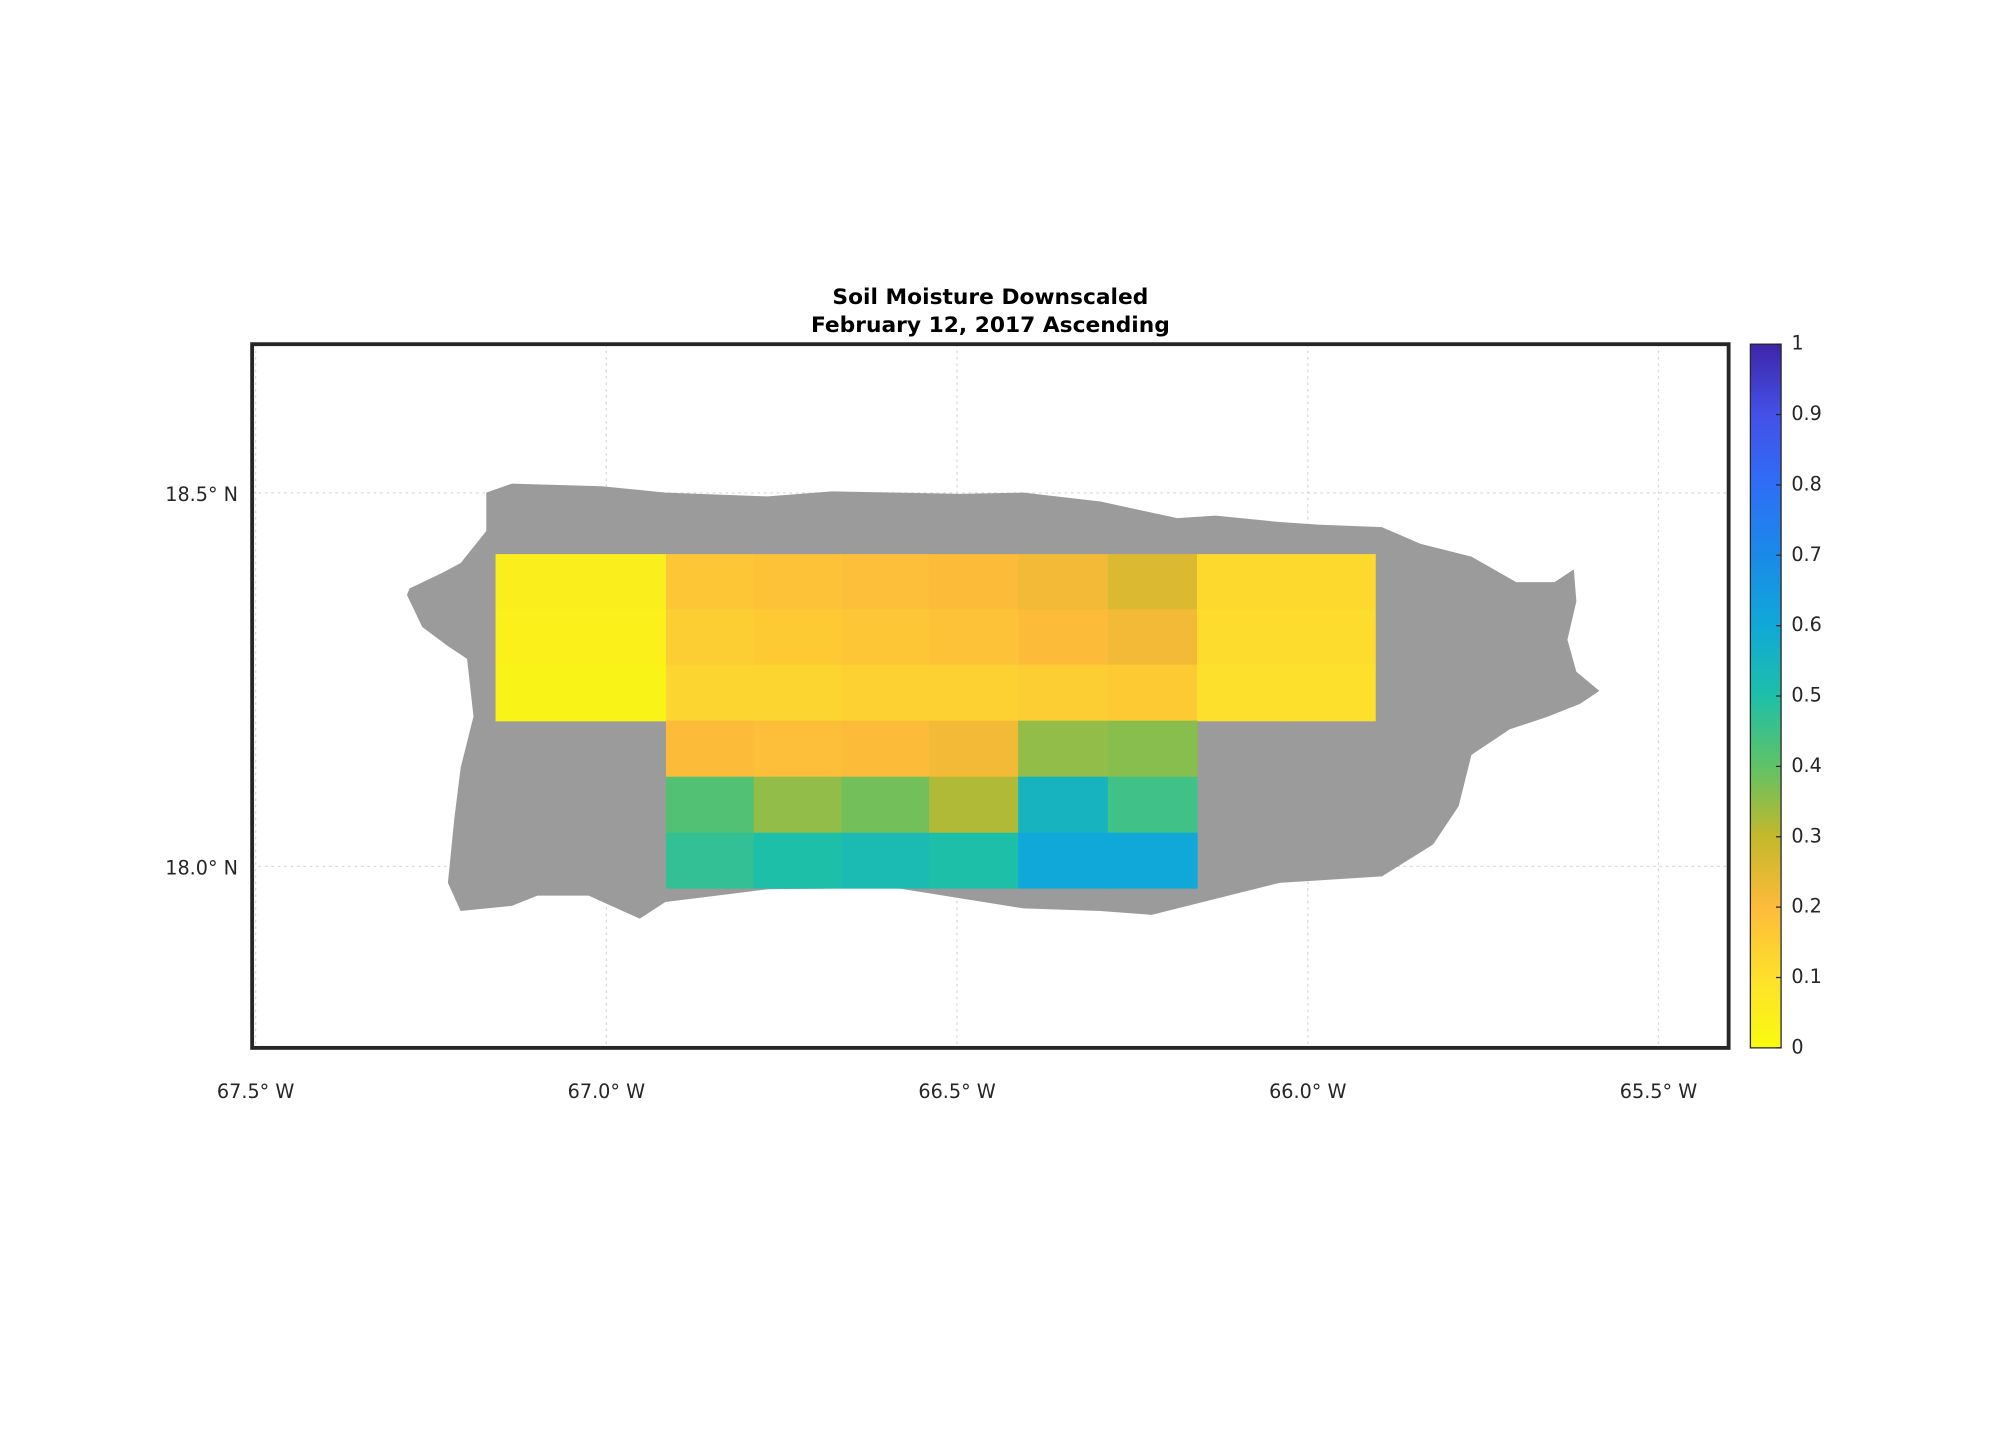  I want to click on data-cells, so click(935, 721).